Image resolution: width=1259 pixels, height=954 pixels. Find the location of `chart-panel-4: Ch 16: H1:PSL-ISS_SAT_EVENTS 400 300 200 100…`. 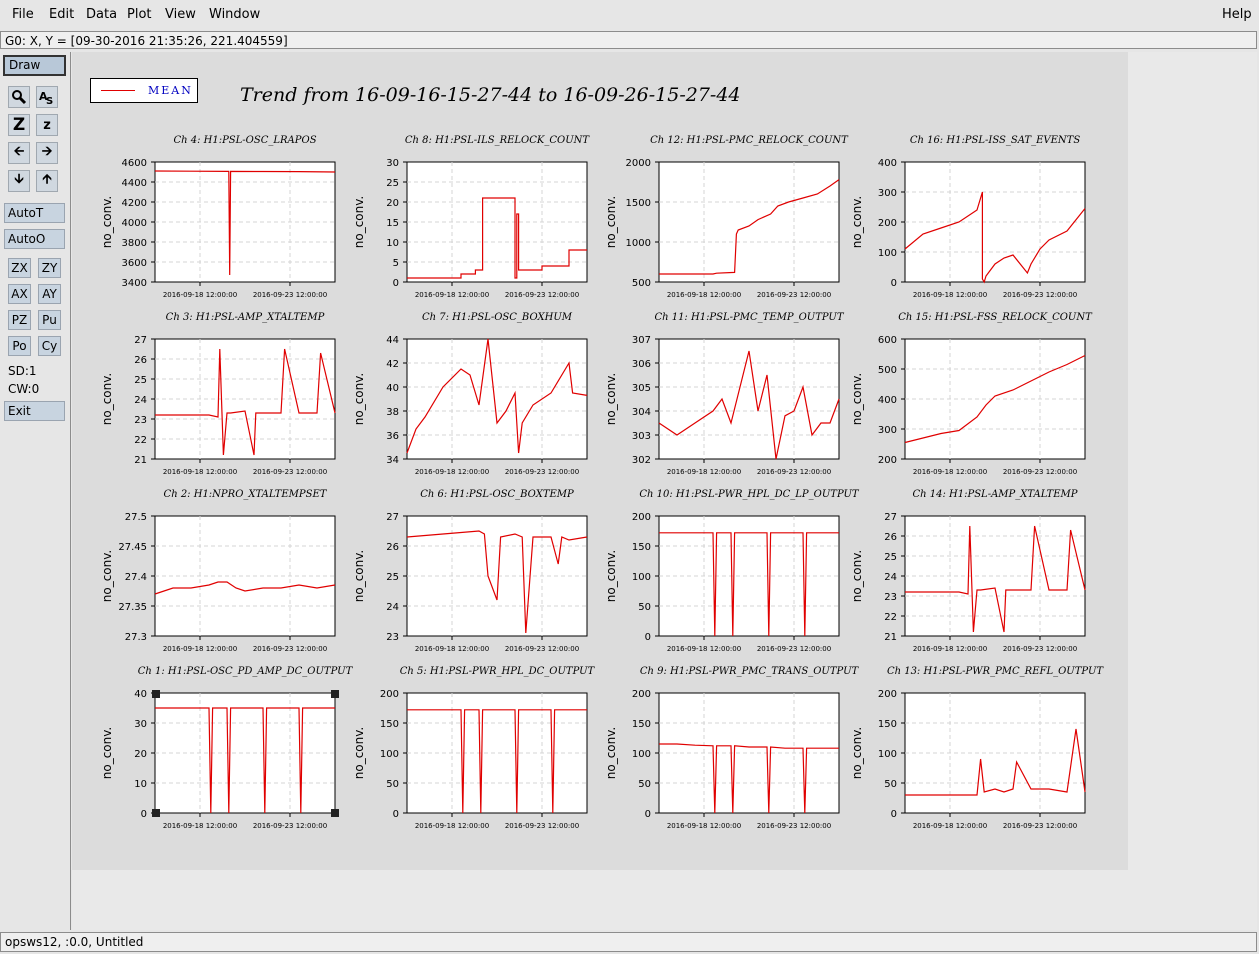

chart-panel-4: Ch 16: H1:PSL-ISS_SAT_EVENTS 400 300 200 100… is located at coordinates (968, 217).